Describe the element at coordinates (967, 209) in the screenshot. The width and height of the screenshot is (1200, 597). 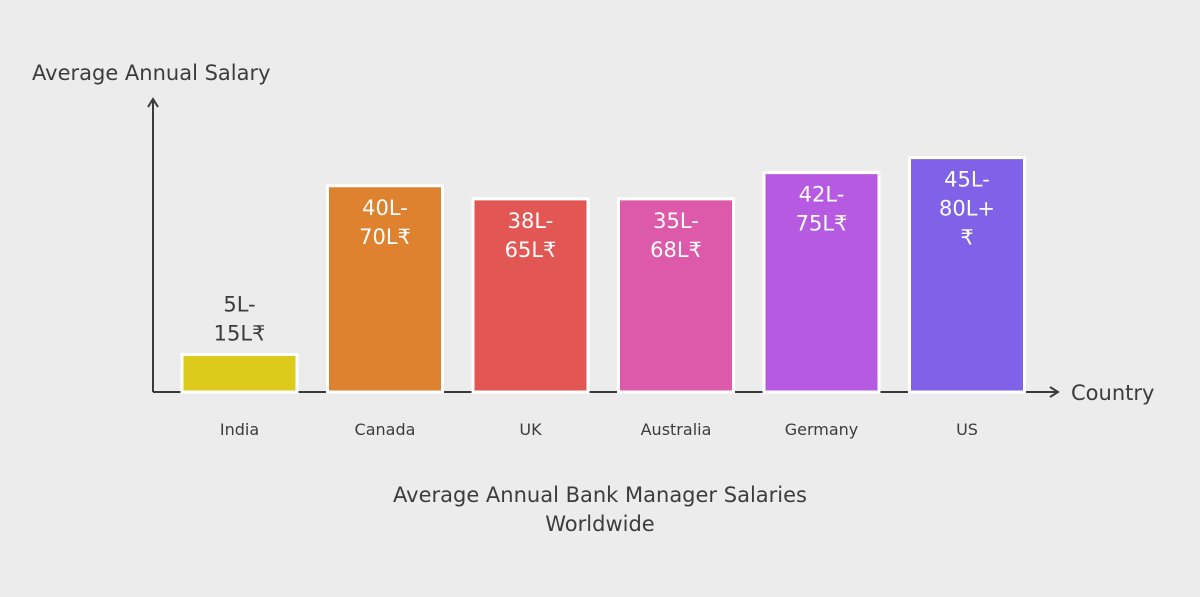
I see `value-label-us-line-2: 80L+` at that location.